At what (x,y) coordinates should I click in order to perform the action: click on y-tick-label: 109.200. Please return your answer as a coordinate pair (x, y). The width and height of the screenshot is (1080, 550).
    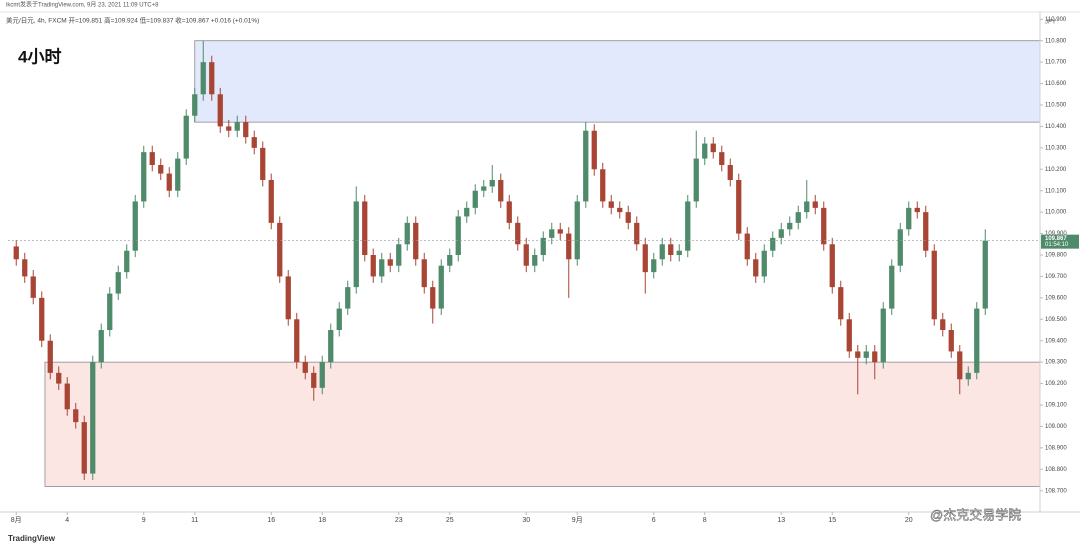
    Looking at the image, I should click on (1056, 384).